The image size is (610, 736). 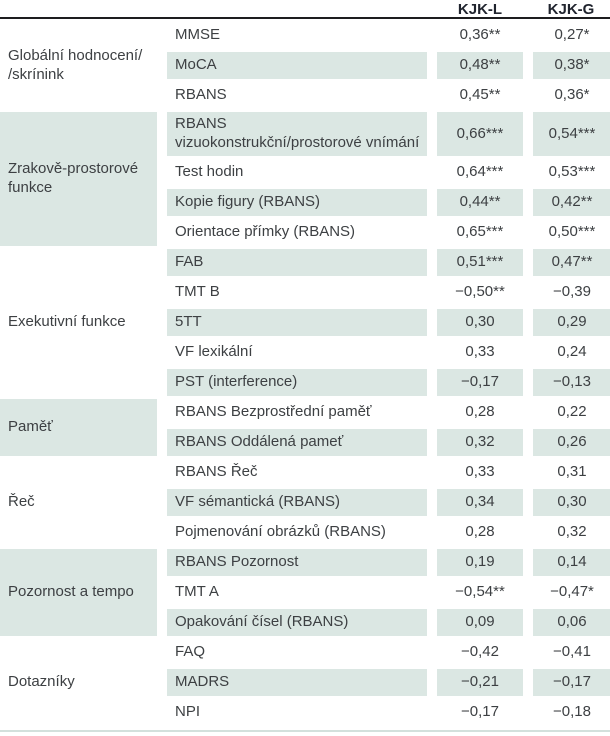 What do you see at coordinates (305, 172) in the screenshot?
I see `table-row: Test hodin 0,64*** 0,53***` at bounding box center [305, 172].